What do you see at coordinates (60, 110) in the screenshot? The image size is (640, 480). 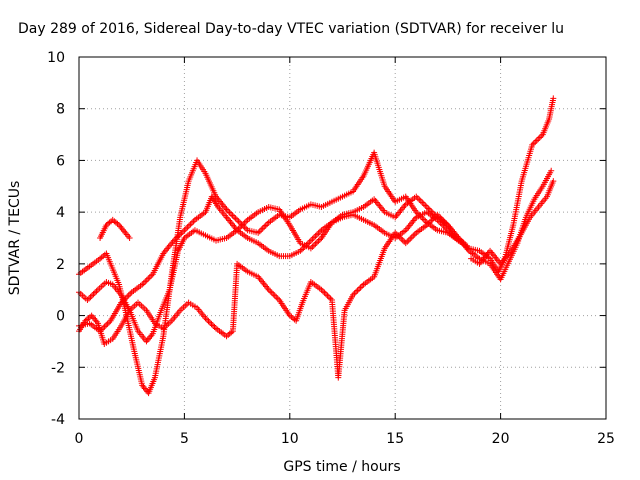 I see `y-tick-label: 8` at bounding box center [60, 110].